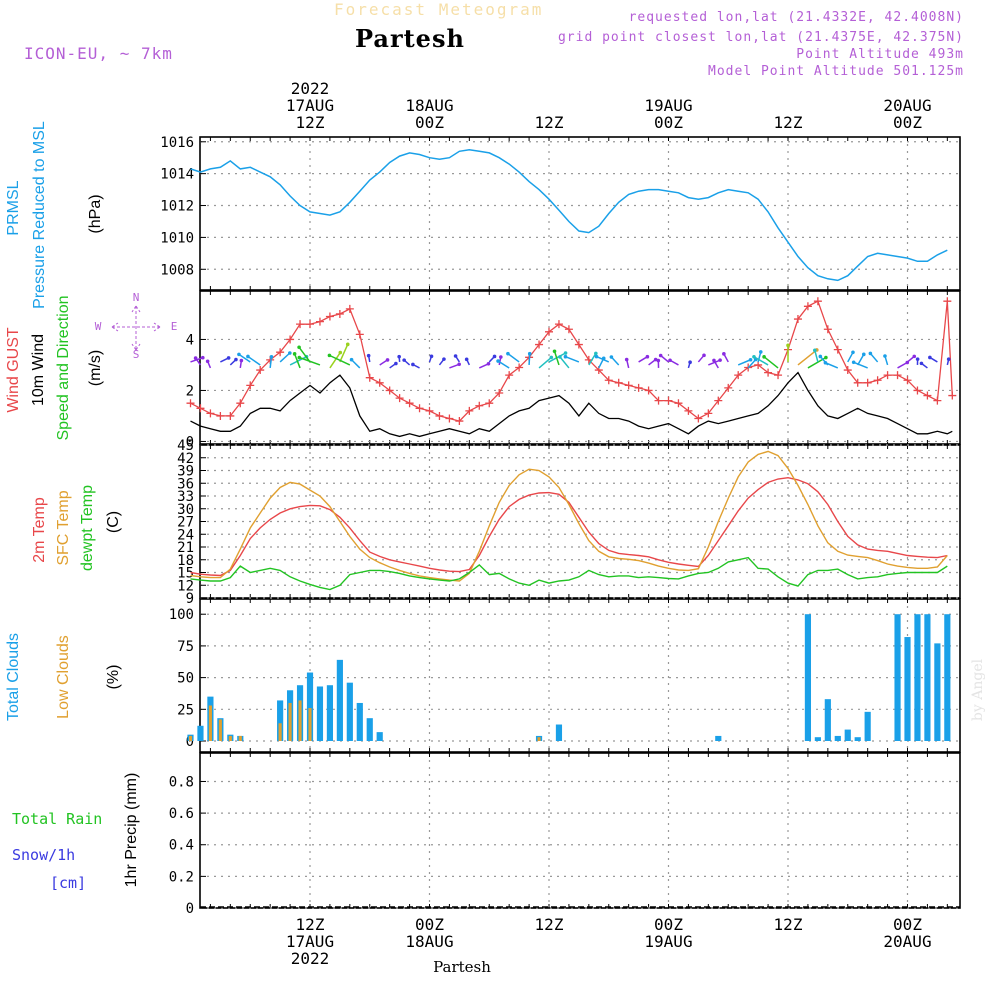 This screenshot has height=1000, width=1000. I want to click on y-tick-label: 12, so click(185, 586).